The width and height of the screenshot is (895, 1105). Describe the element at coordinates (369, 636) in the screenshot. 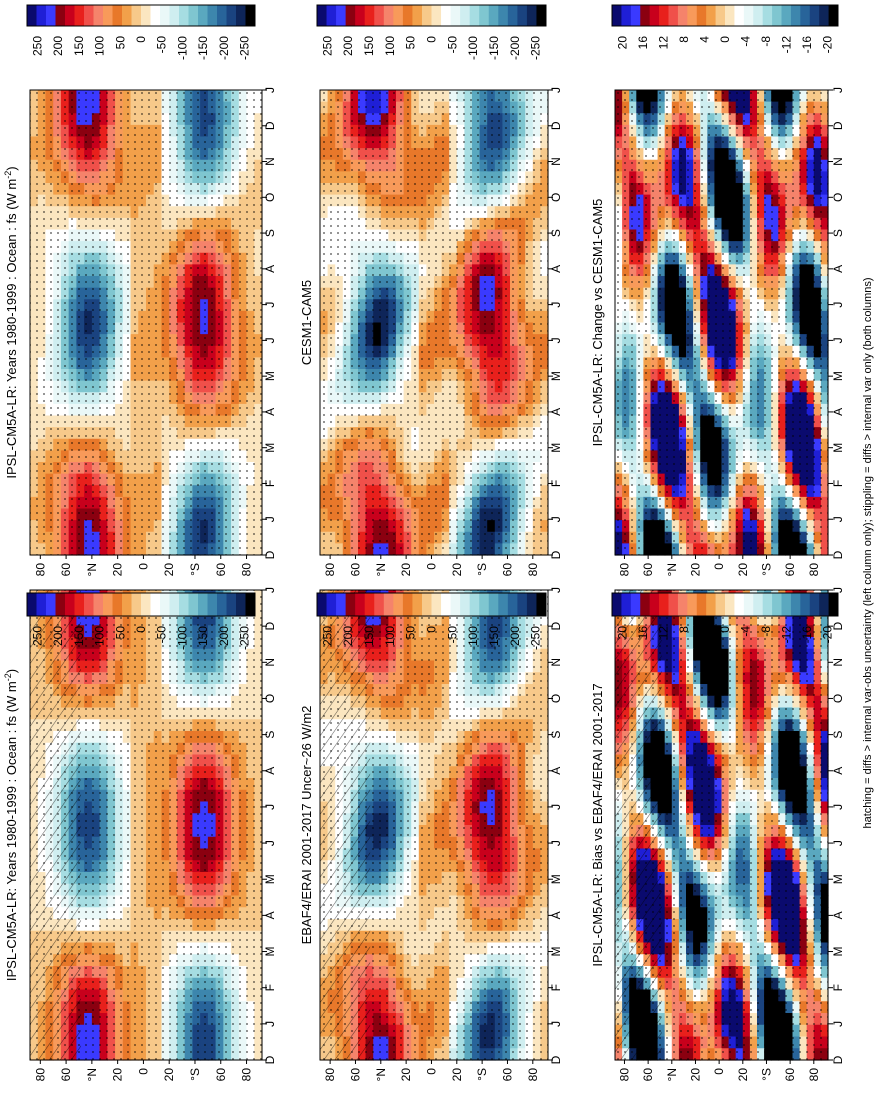

I see `colorbar-tick-label: 150` at that location.